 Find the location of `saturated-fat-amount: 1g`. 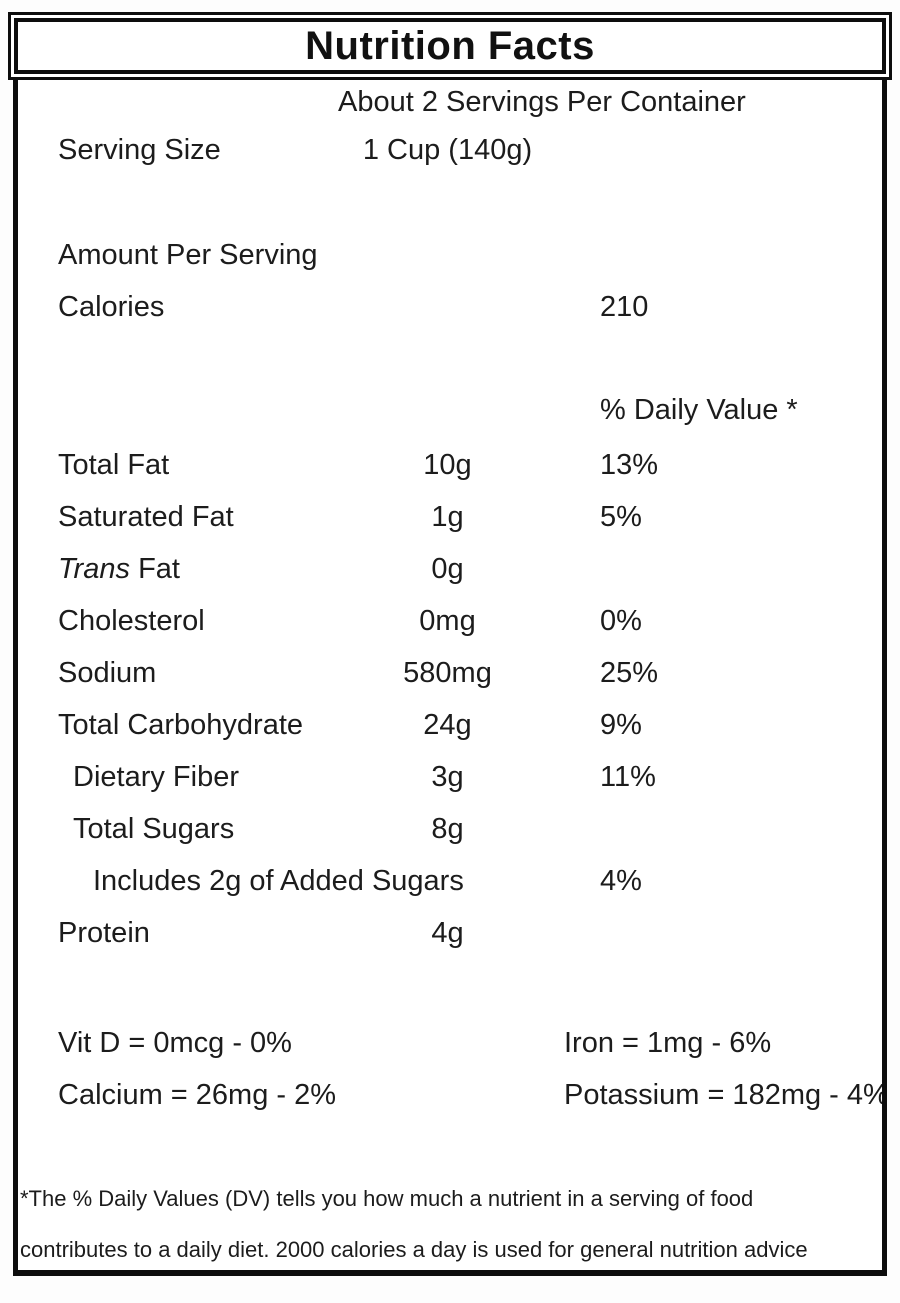

saturated-fat-amount: 1g is located at coordinates (447, 517).